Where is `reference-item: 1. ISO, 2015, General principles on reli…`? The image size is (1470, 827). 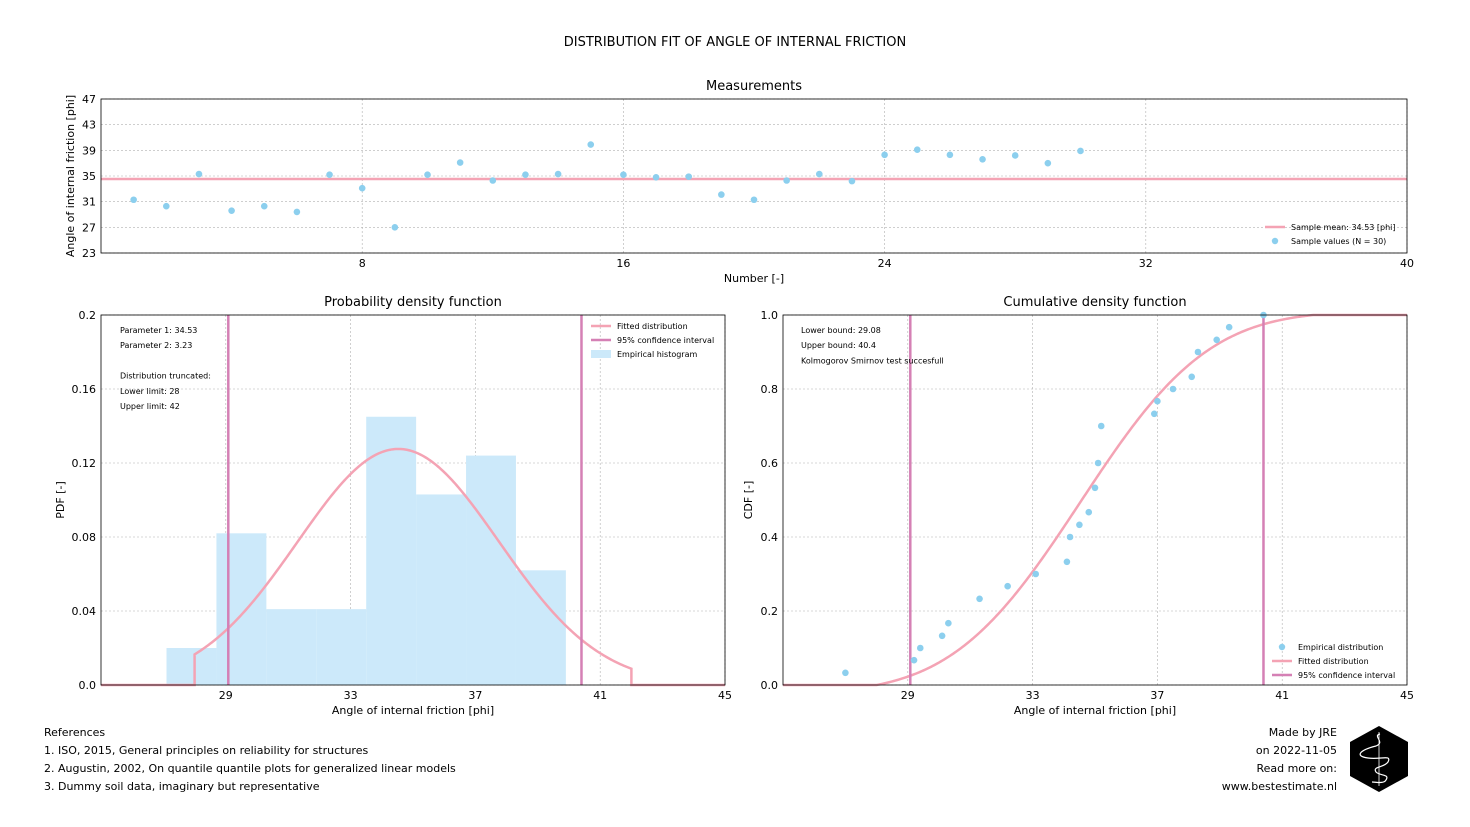
reference-item: 1. ISO, 2015, General principles on reli… is located at coordinates (206, 750).